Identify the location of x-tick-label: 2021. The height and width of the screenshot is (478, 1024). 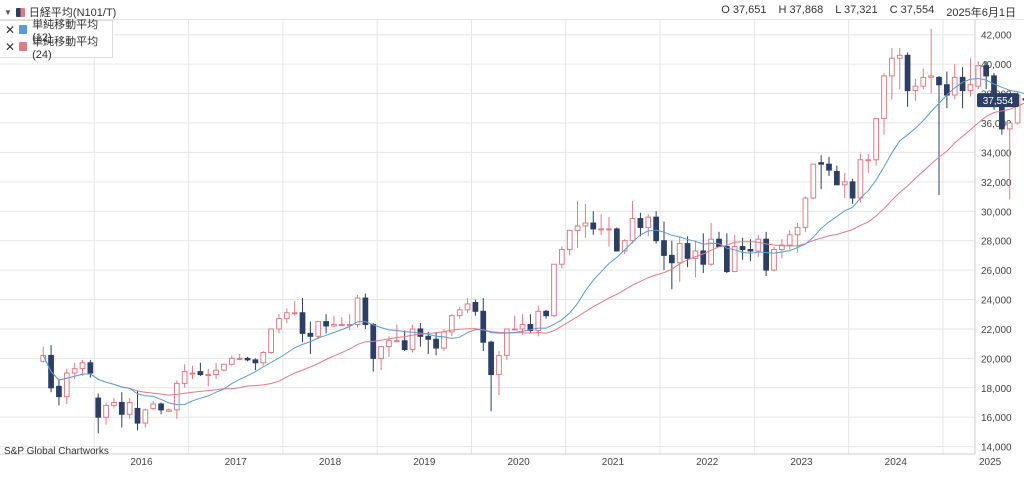
(613, 462).